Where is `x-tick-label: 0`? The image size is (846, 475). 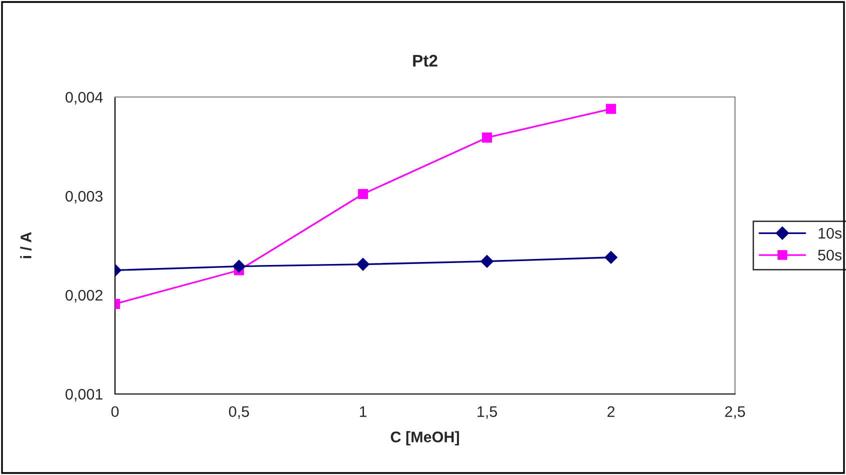
x-tick-label: 0 is located at coordinates (115, 412).